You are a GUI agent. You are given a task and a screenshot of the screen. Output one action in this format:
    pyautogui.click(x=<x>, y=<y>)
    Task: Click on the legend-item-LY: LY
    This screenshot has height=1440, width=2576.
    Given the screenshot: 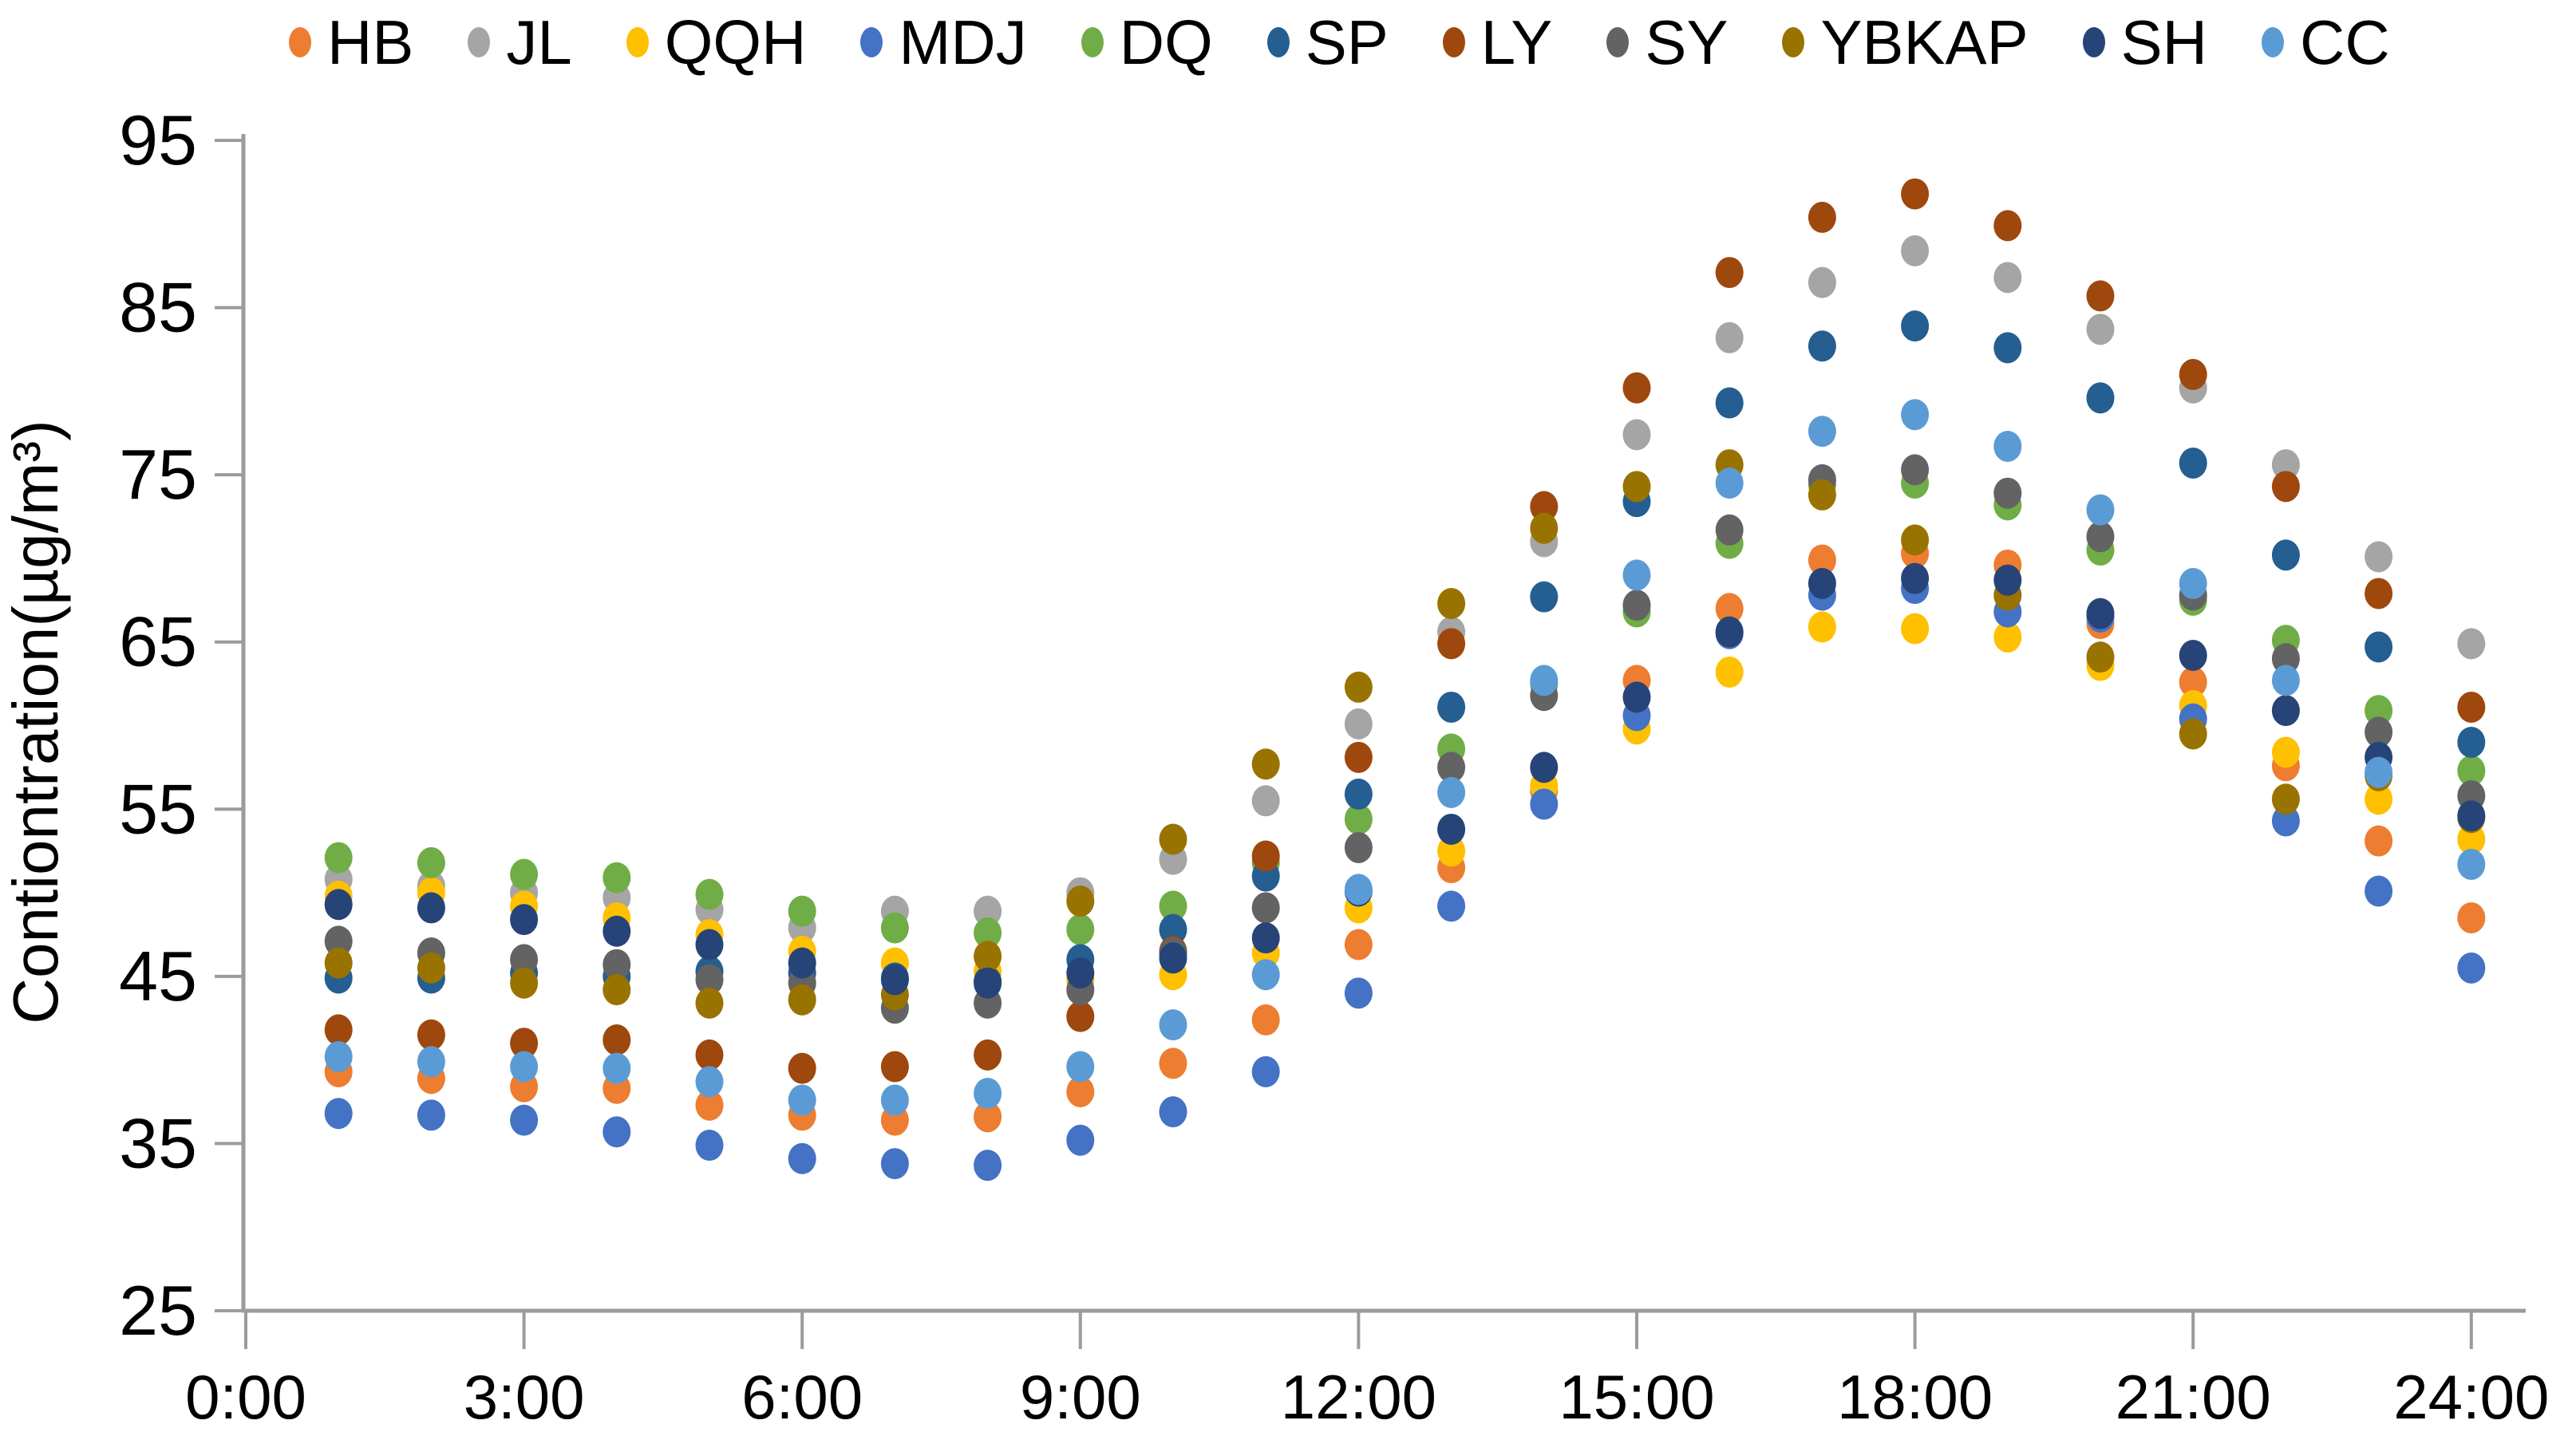 What is the action you would take?
    pyautogui.click(x=1497, y=42)
    